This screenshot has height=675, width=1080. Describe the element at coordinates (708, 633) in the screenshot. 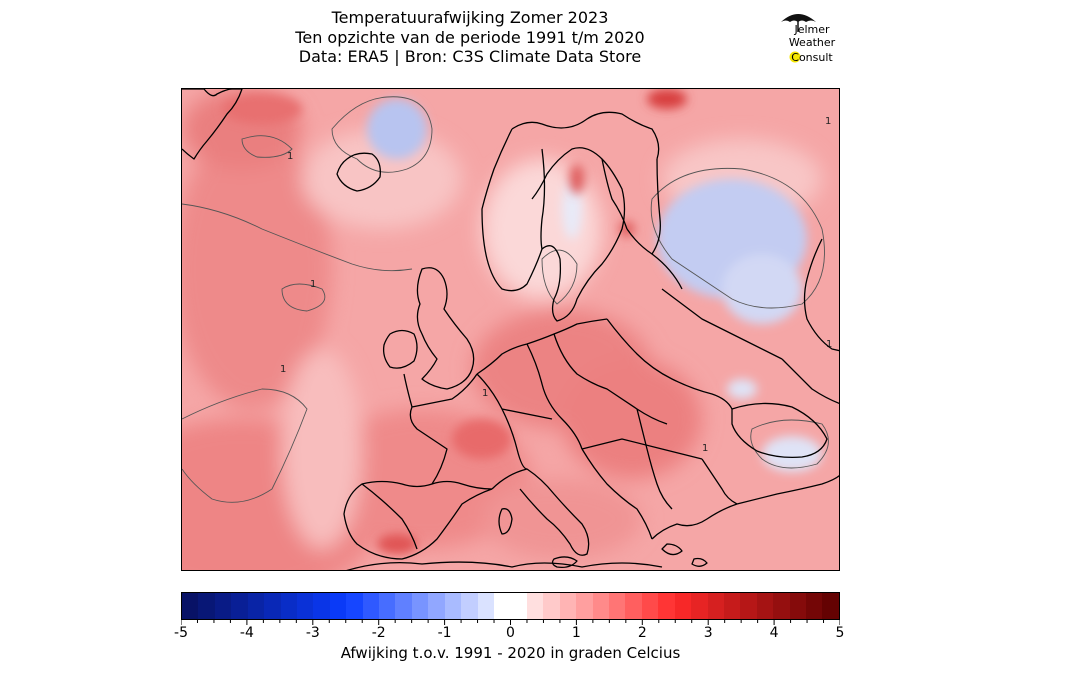

I see `colorbar-tick-label: 3` at that location.